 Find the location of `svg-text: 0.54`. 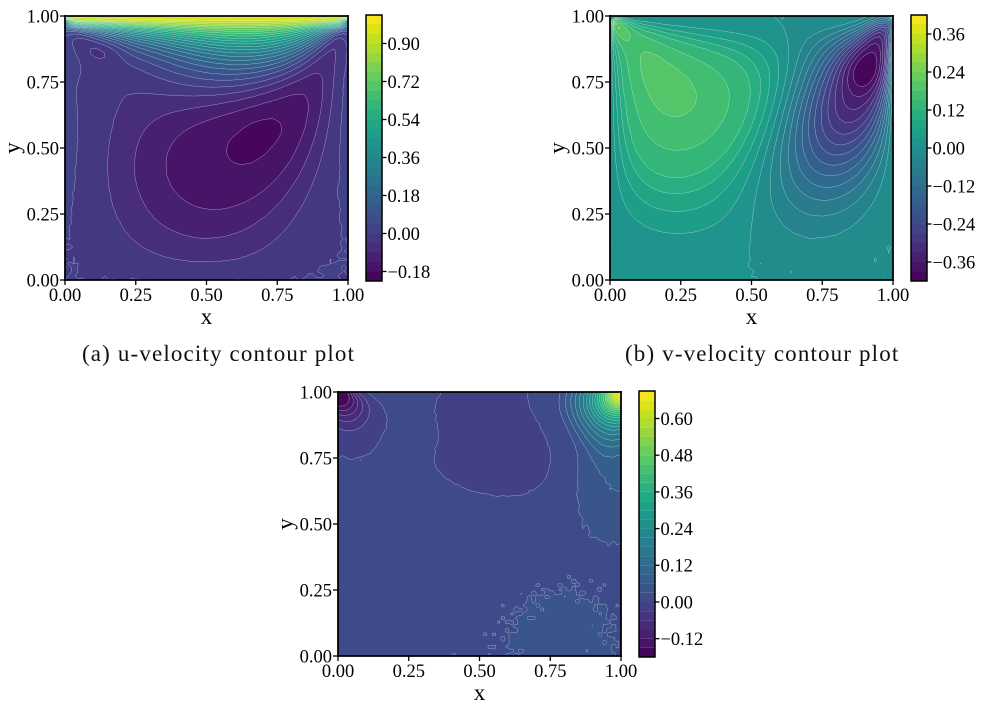

svg-text: 0.54 is located at coordinates (404, 121).